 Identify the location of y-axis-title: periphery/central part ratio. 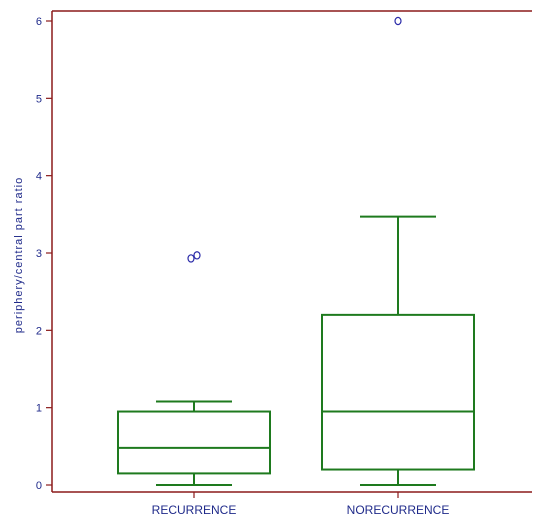
(19, 255).